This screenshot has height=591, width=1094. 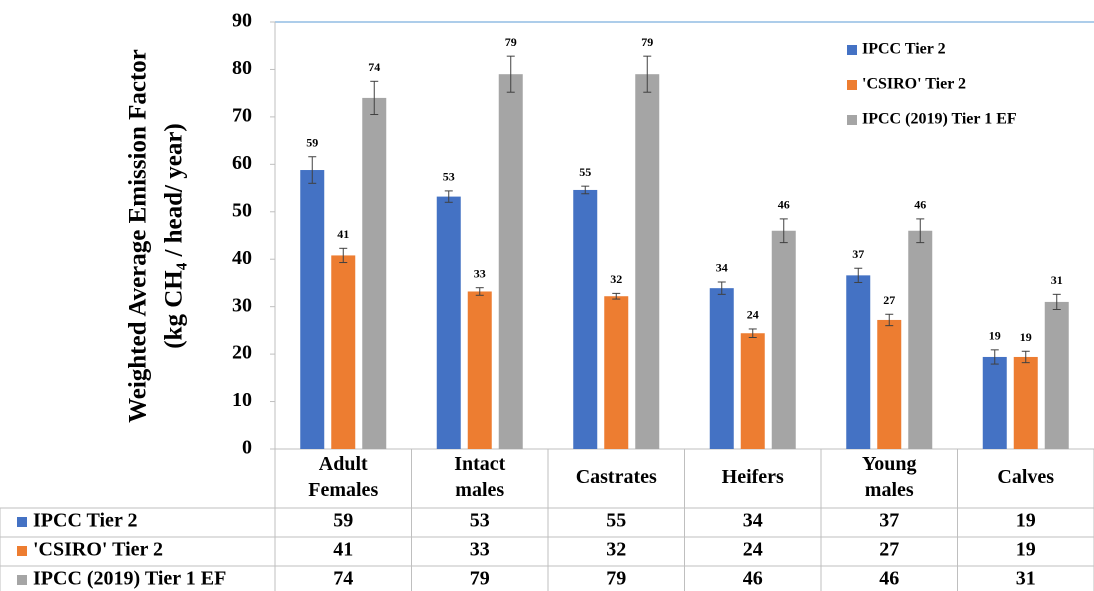 What do you see at coordinates (480, 521) in the screenshot?
I see `table-cell: 53` at bounding box center [480, 521].